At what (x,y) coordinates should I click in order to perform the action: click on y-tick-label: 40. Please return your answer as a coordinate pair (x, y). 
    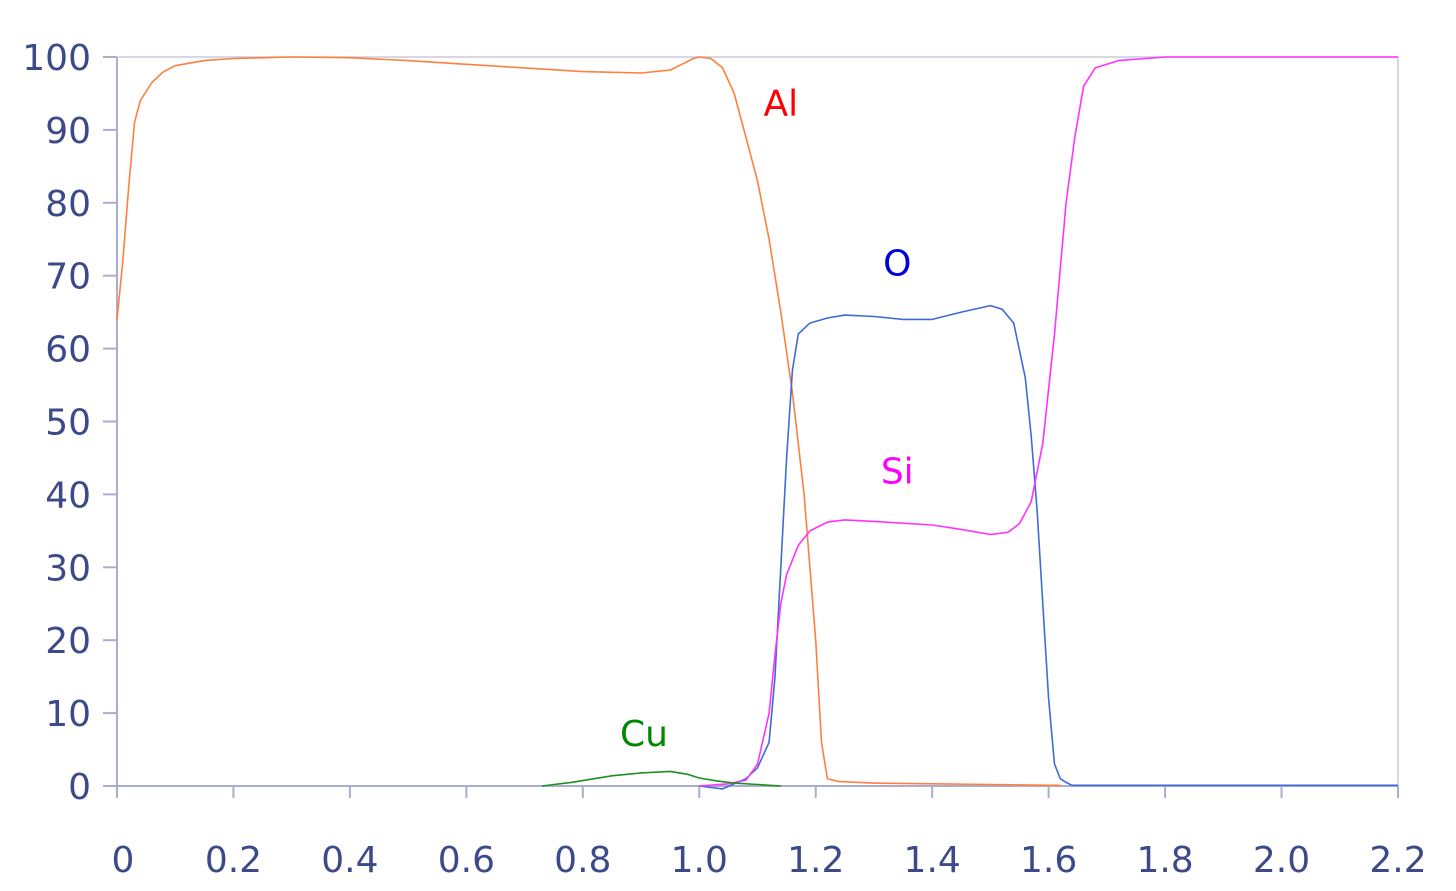
    Looking at the image, I should click on (68, 495).